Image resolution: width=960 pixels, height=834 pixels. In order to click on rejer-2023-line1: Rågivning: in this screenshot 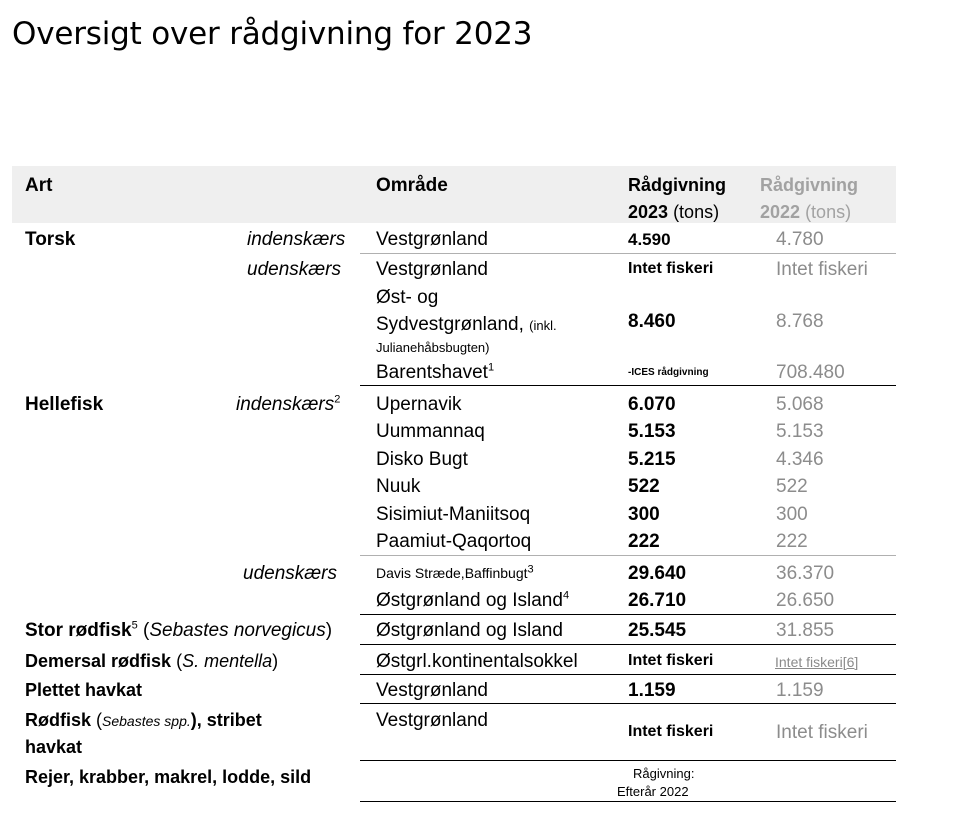, I will do `click(664, 773)`.